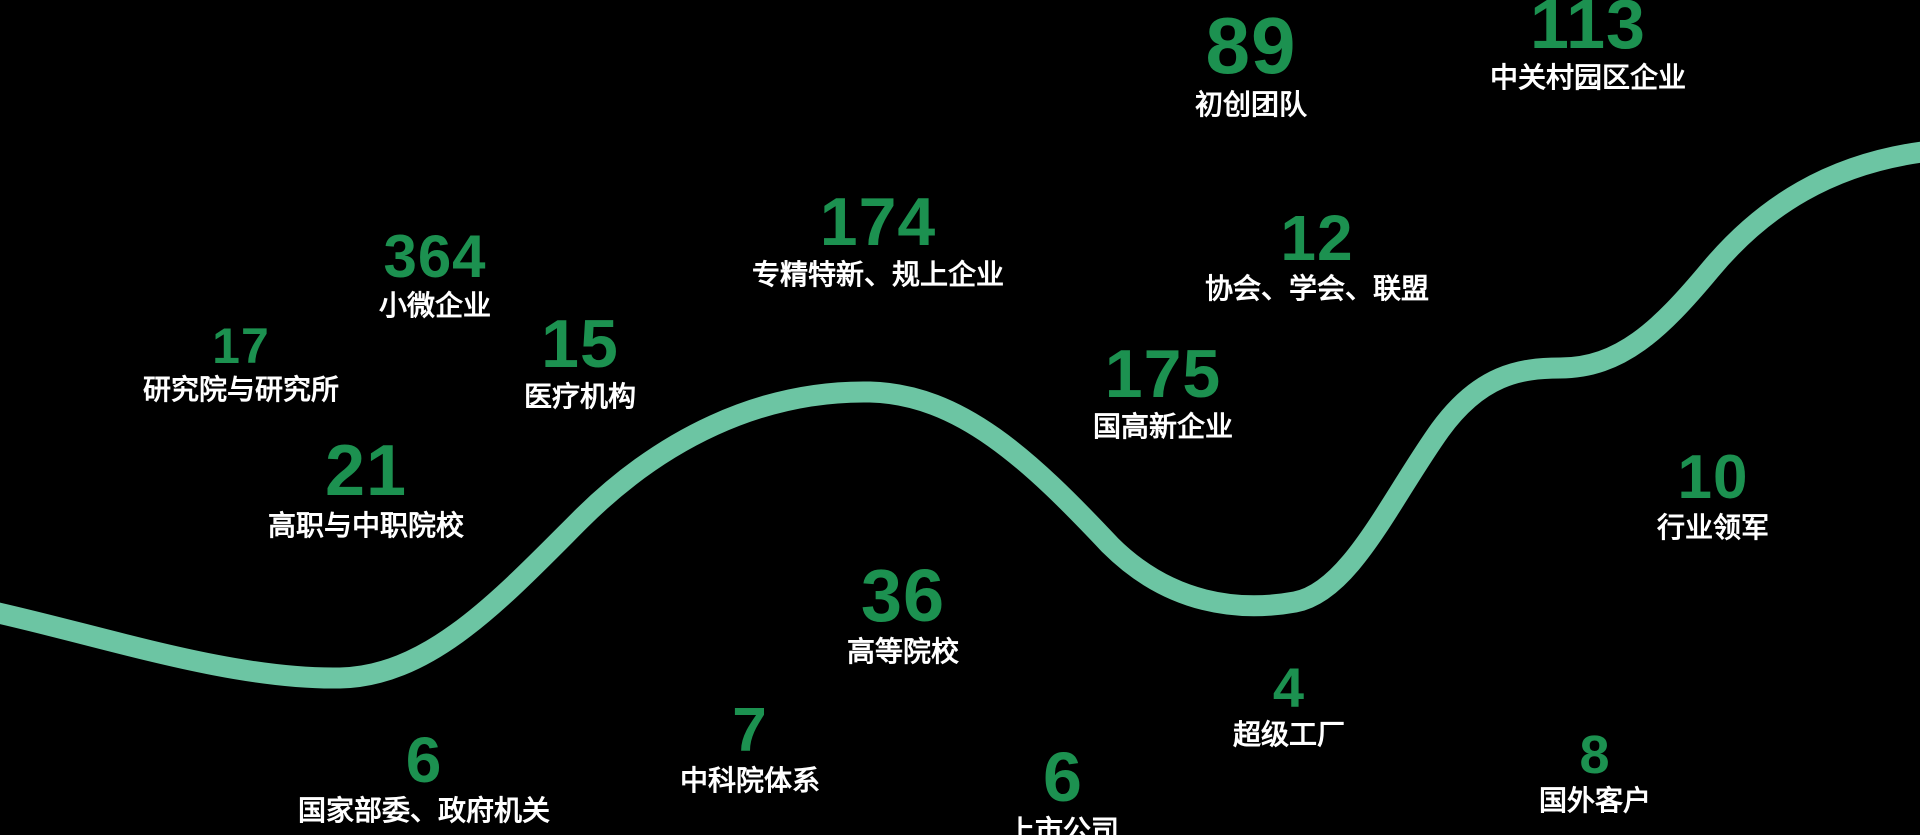 The height and width of the screenshot is (835, 1920). Describe the element at coordinates (1163, 426) in the screenshot. I see `stat-label: 国高新企业` at that location.